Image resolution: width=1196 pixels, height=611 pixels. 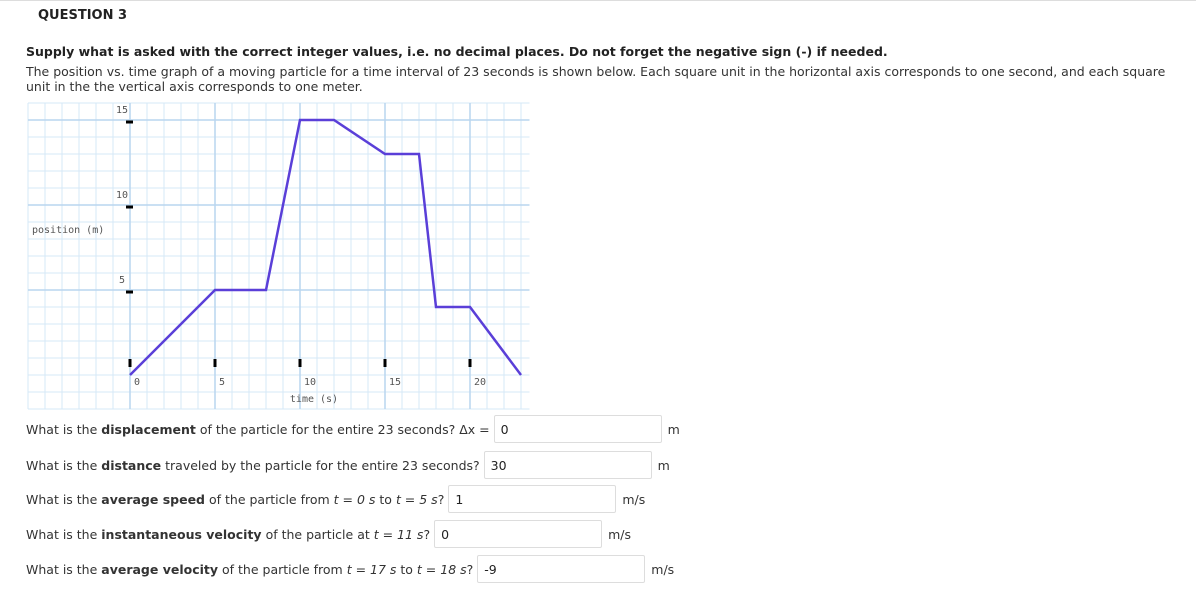 I want to click on x-axis-label: time (s), so click(x=314, y=399).